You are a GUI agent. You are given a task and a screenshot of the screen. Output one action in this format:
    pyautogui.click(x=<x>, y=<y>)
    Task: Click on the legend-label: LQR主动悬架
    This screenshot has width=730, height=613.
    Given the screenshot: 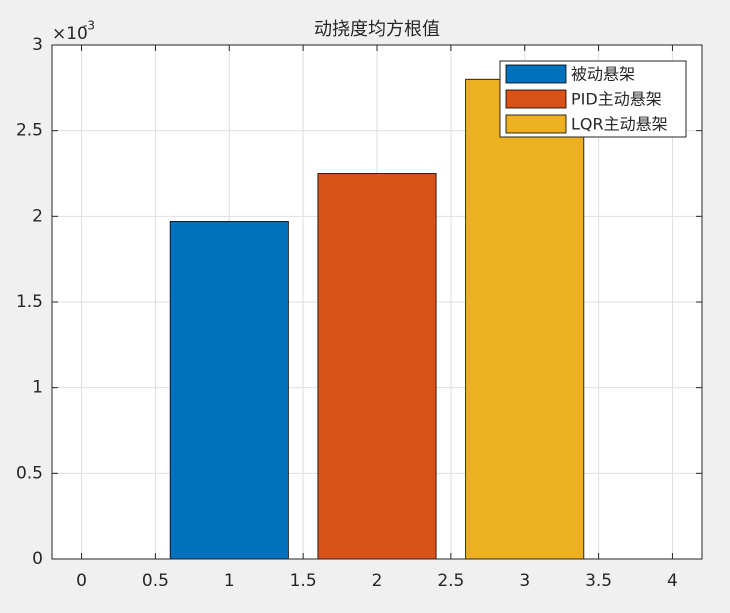 What is the action you would take?
    pyautogui.click(x=619, y=124)
    